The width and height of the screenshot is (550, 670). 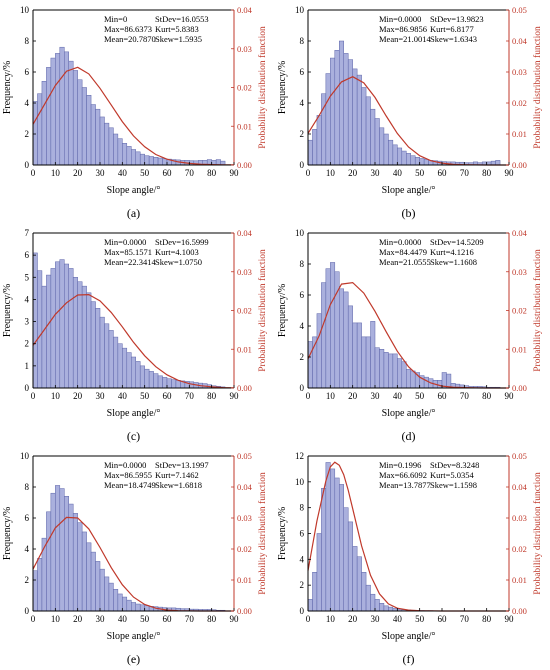 I want to click on stats-text: Max=86.9856, so click(x=403, y=29).